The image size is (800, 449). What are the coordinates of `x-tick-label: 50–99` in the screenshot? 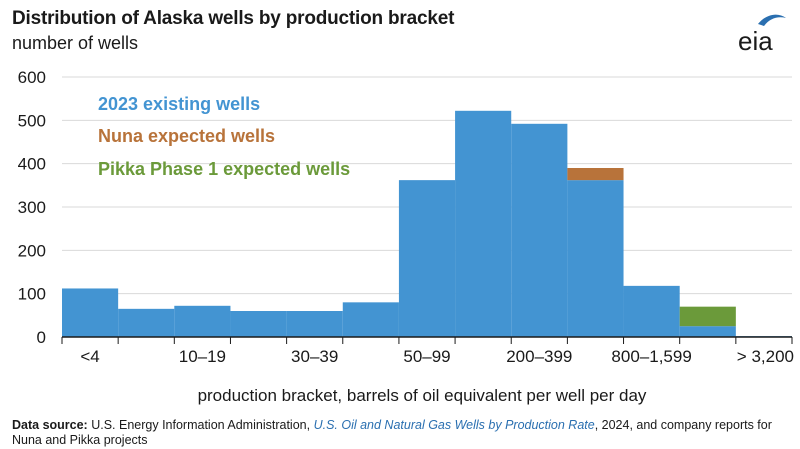 It's located at (426, 356).